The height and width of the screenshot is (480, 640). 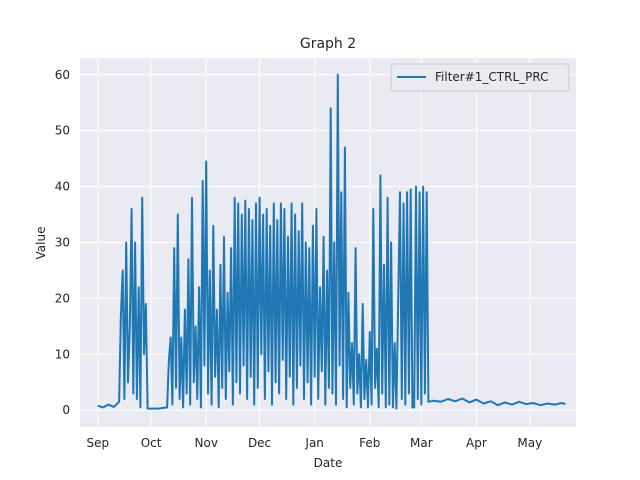 What do you see at coordinates (62, 131) in the screenshot?
I see `y-tick-label: 50` at bounding box center [62, 131].